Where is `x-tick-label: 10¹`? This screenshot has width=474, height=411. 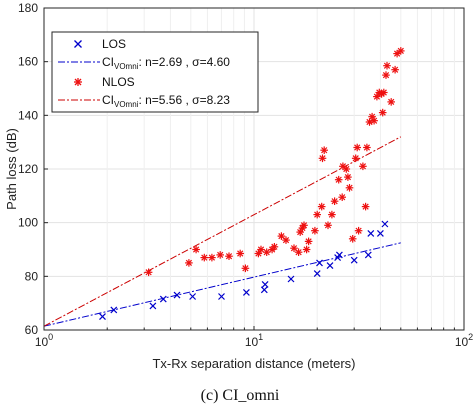 x-tick-label: 10¹ is located at coordinates (254, 340).